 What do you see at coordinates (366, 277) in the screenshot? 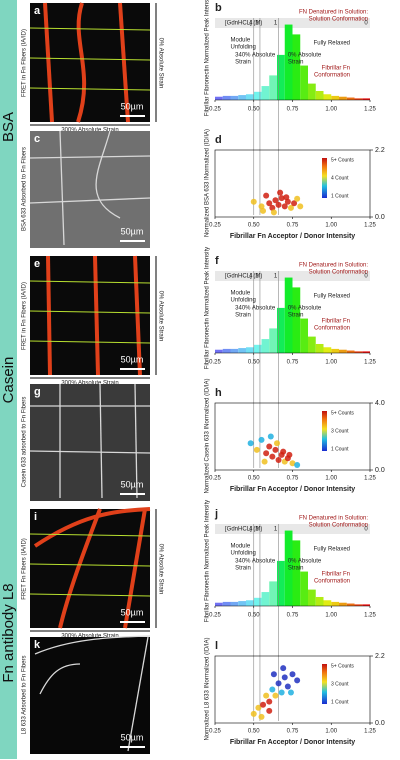
I see `gdn-label: 0` at bounding box center [366, 277].